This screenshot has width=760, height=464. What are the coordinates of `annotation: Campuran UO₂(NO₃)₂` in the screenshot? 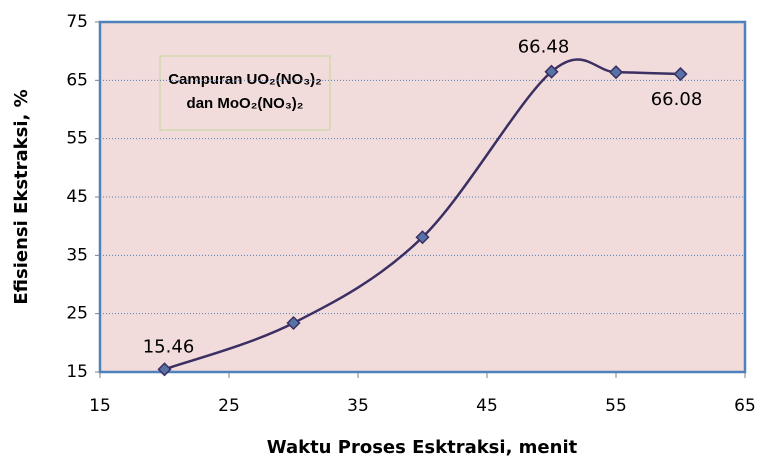 It's located at (245, 79).